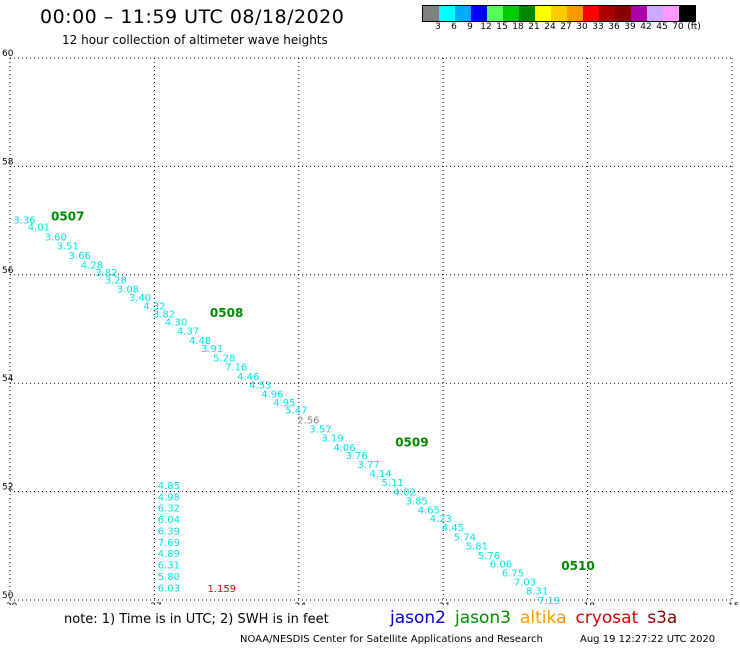 The height and width of the screenshot is (650, 740). Describe the element at coordinates (566, 27) in the screenshot. I see `color-scale-label: 27` at that location.